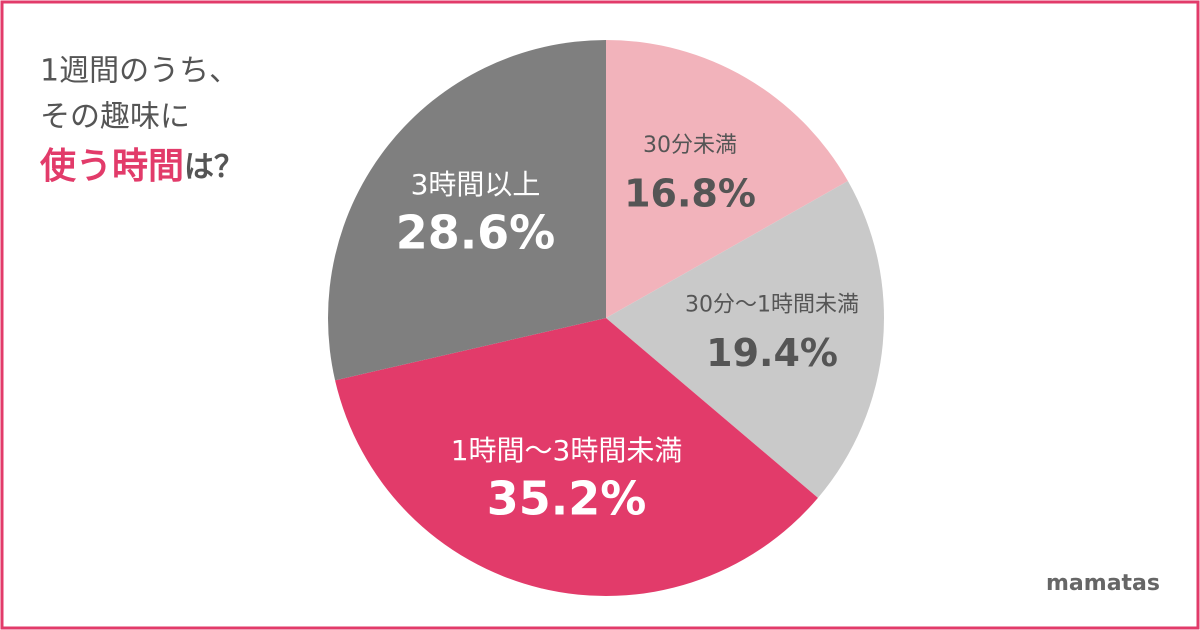 Image resolution: width=1200 pixels, height=630 pixels. What do you see at coordinates (772, 305) in the screenshot?
I see `slice-label: 30分～1時間未満` at bounding box center [772, 305].